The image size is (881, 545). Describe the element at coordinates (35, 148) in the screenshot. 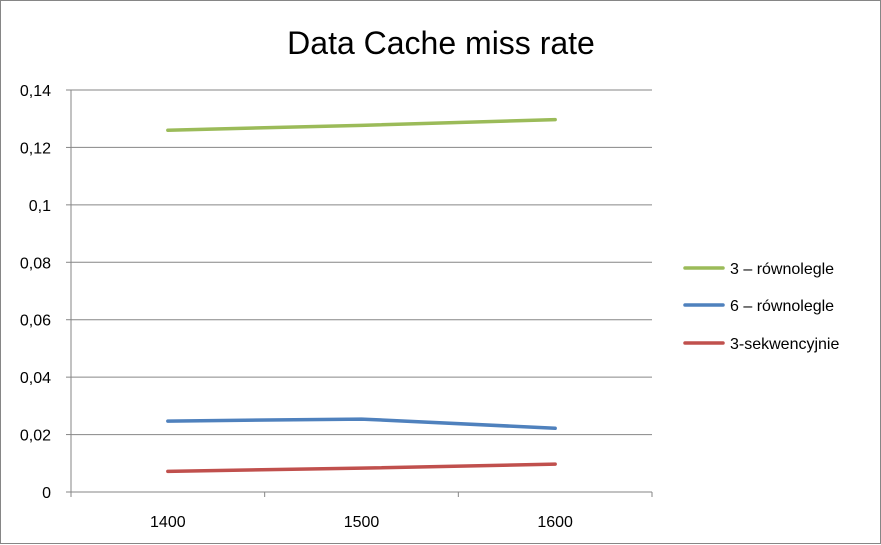

I see `y-tick-label: 0,12` at that location.